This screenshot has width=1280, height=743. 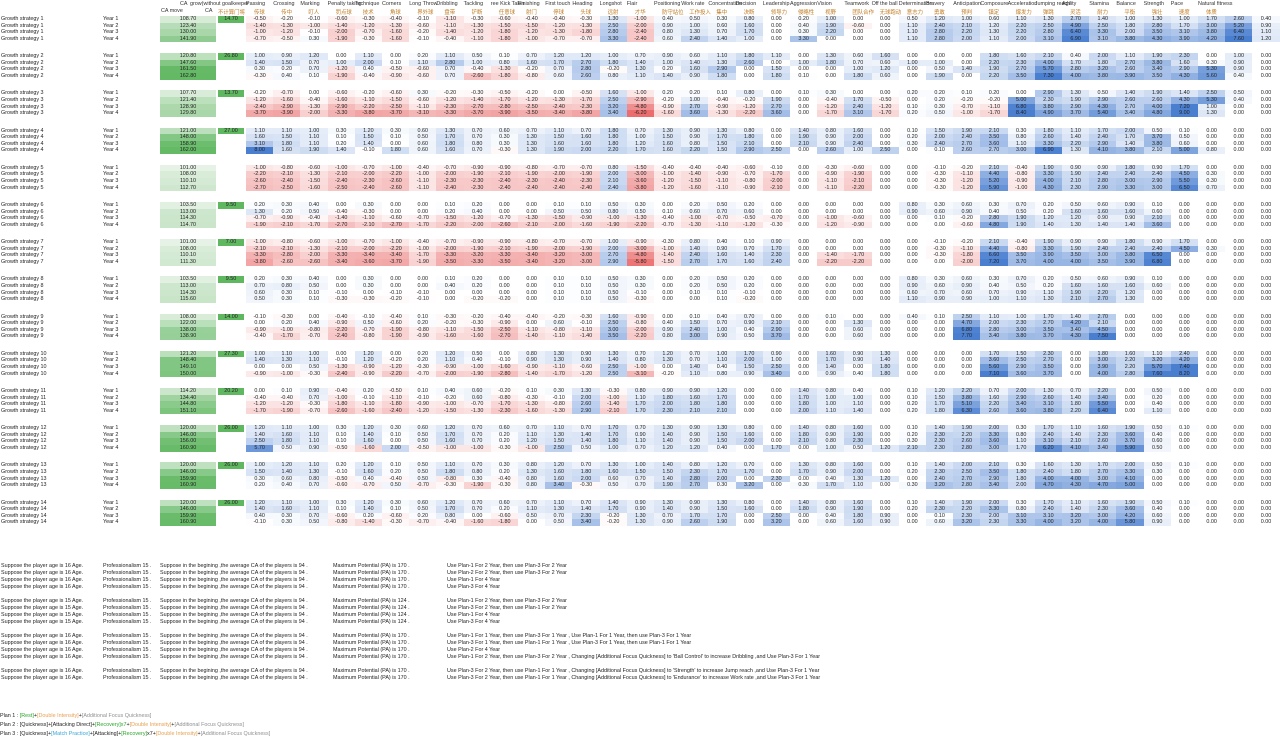 I want to click on attribute-value: 3.10, so click(x=260, y=144).